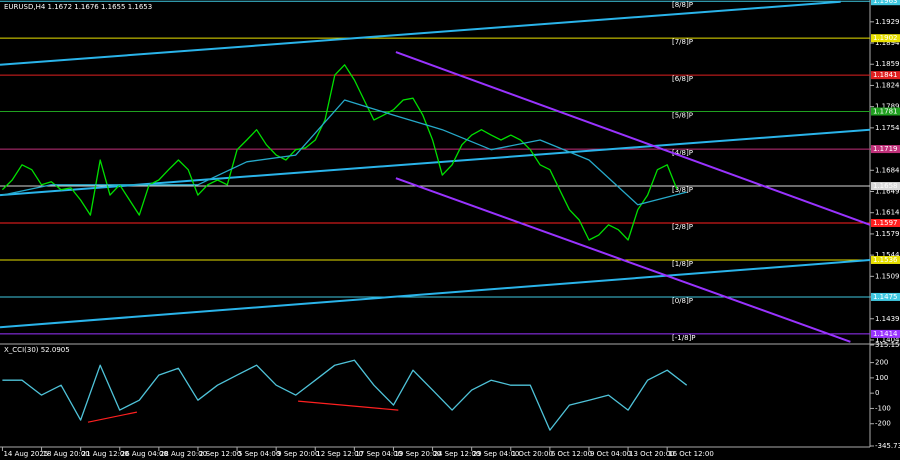 This screenshot has height=460, width=900. I want to click on y-tick-label: 315.1542, so click(887, 345).